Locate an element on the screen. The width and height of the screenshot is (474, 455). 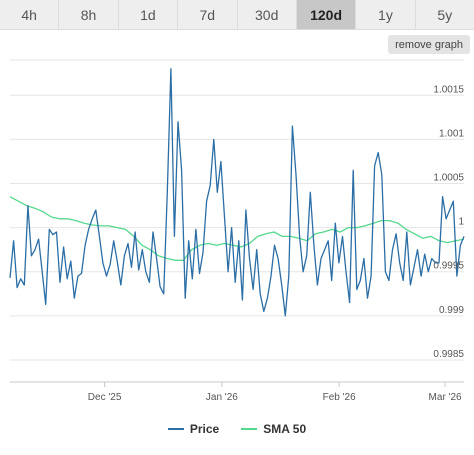
tab-8h: 8h is located at coordinates (89, 14).